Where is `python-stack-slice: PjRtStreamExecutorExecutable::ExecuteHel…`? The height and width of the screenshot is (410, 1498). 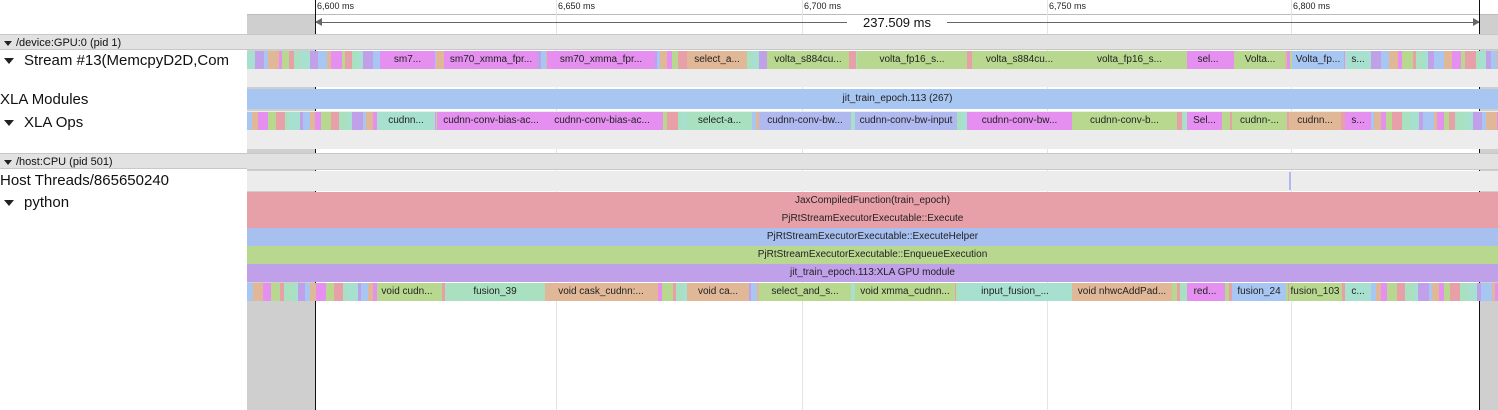 python-stack-slice: PjRtStreamExecutorExecutable::ExecuteHel… is located at coordinates (872, 237).